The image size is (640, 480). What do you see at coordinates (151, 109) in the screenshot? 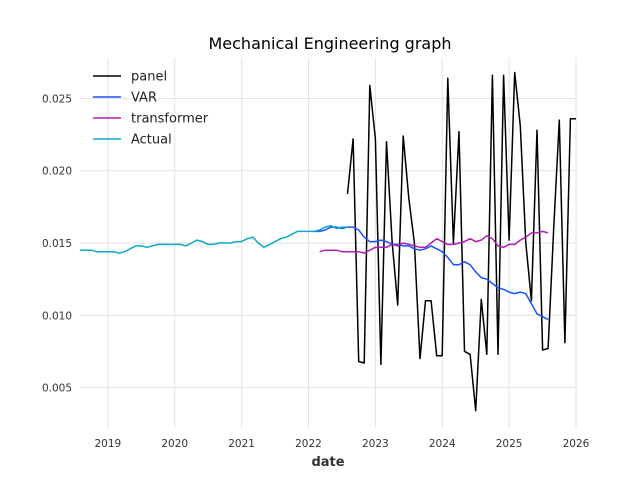
I see `legend: panel VAR transformer Actual` at bounding box center [151, 109].